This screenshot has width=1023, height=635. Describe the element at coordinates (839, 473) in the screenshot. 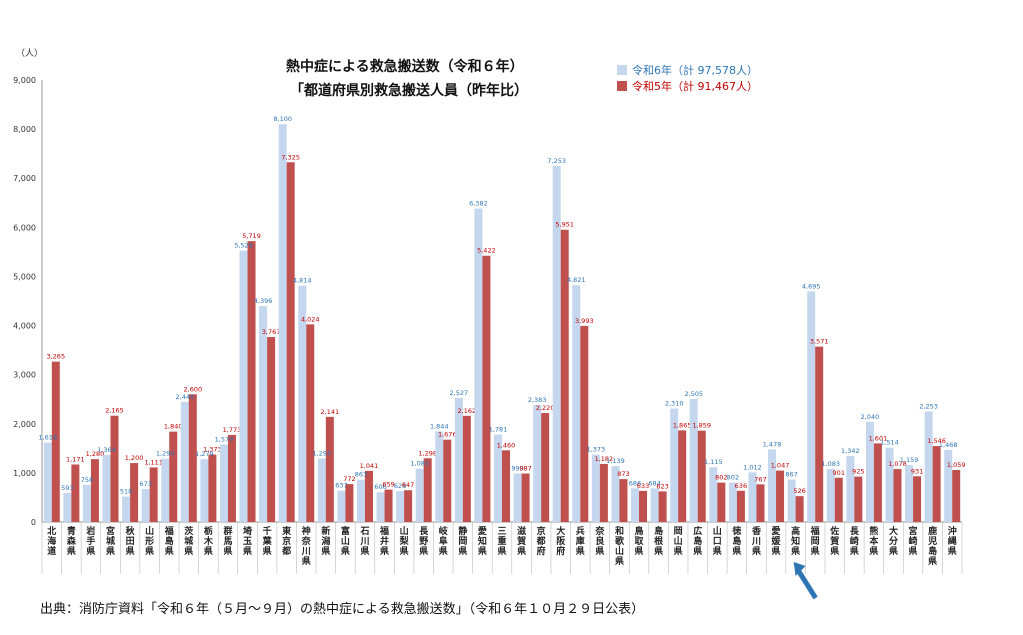

I see `data-label-r5: 901` at that location.